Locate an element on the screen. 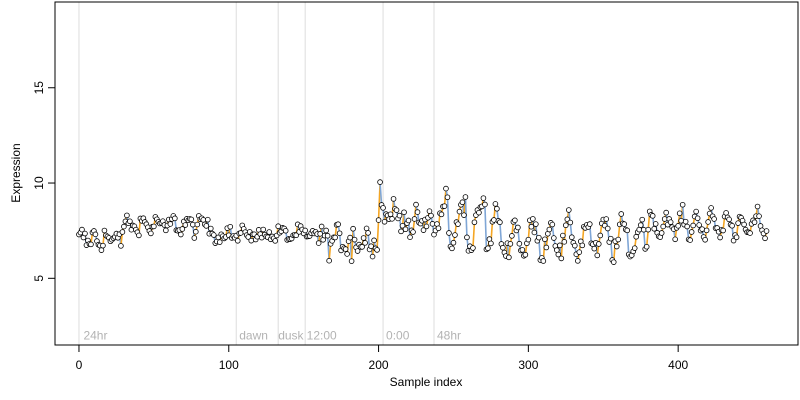 Image resolution: width=800 pixels, height=400 pixels. time-annotation: dusk is located at coordinates (291, 335).